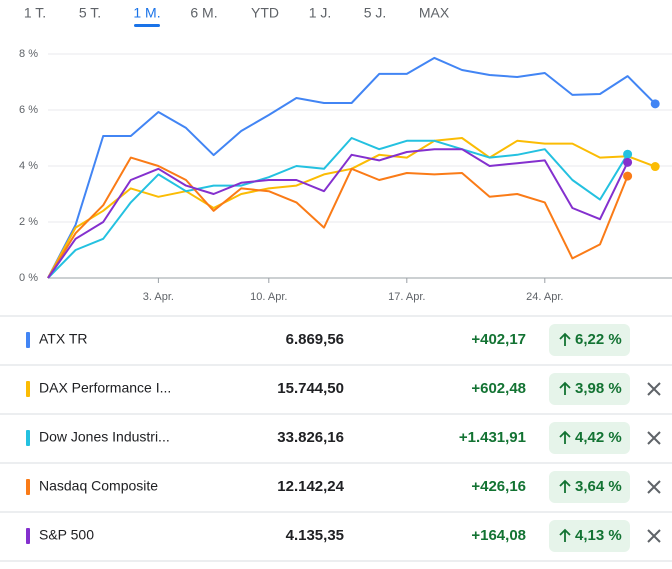 The image size is (672, 569). I want to click on y-tick-label: 8 %, so click(28, 54).